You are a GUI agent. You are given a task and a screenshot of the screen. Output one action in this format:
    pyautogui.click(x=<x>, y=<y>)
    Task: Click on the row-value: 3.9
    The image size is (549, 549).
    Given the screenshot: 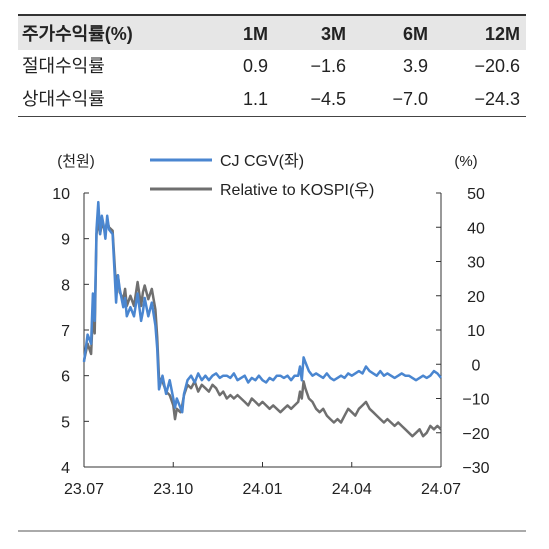 What is the action you would take?
    pyautogui.click(x=415, y=66)
    